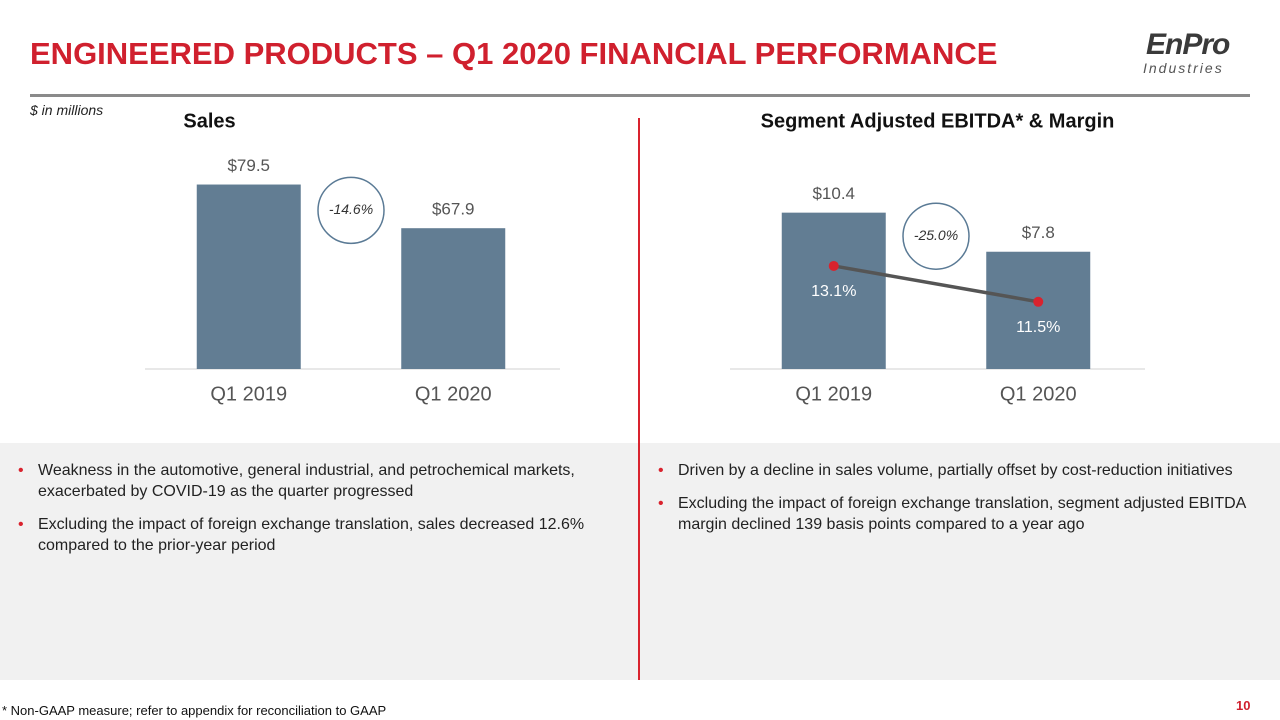 This screenshot has width=1280, height=720. What do you see at coordinates (833, 193) in the screenshot?
I see `value-label: $10.4` at bounding box center [833, 193].